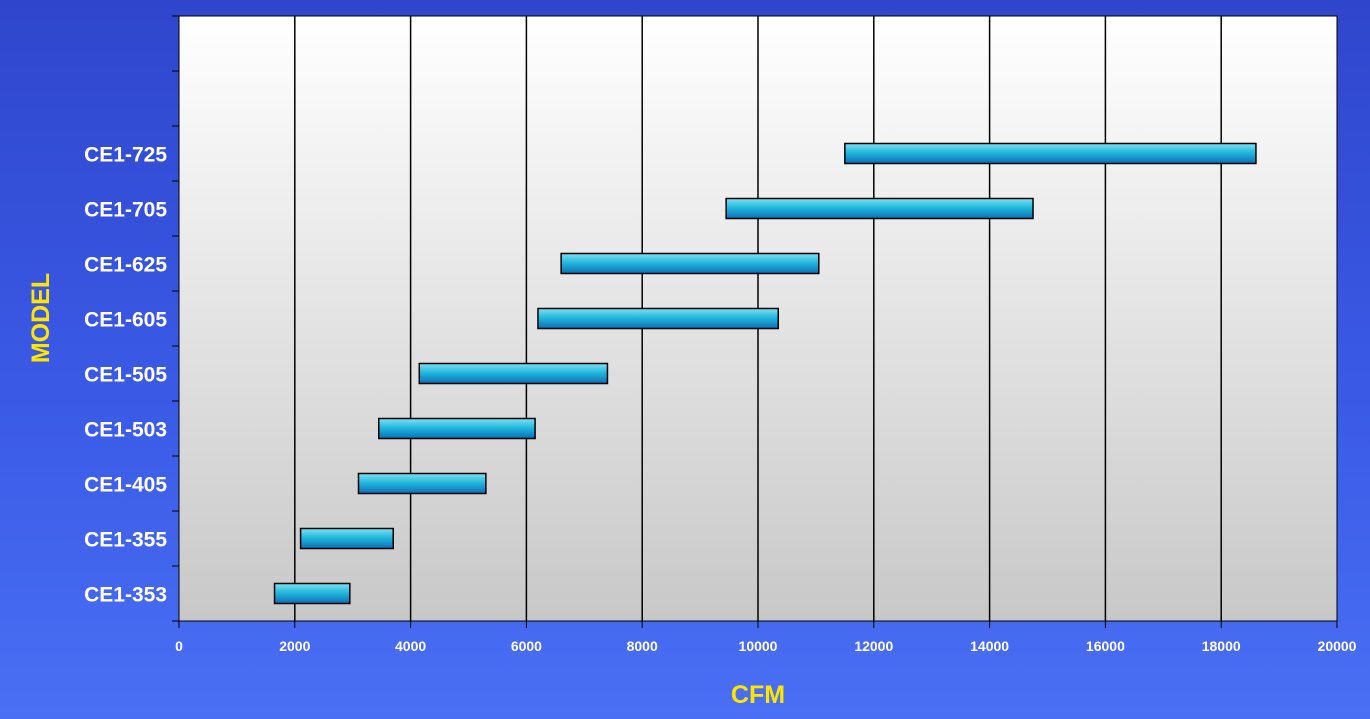  I want to click on y-tick-label: CE1-505, so click(125, 375).